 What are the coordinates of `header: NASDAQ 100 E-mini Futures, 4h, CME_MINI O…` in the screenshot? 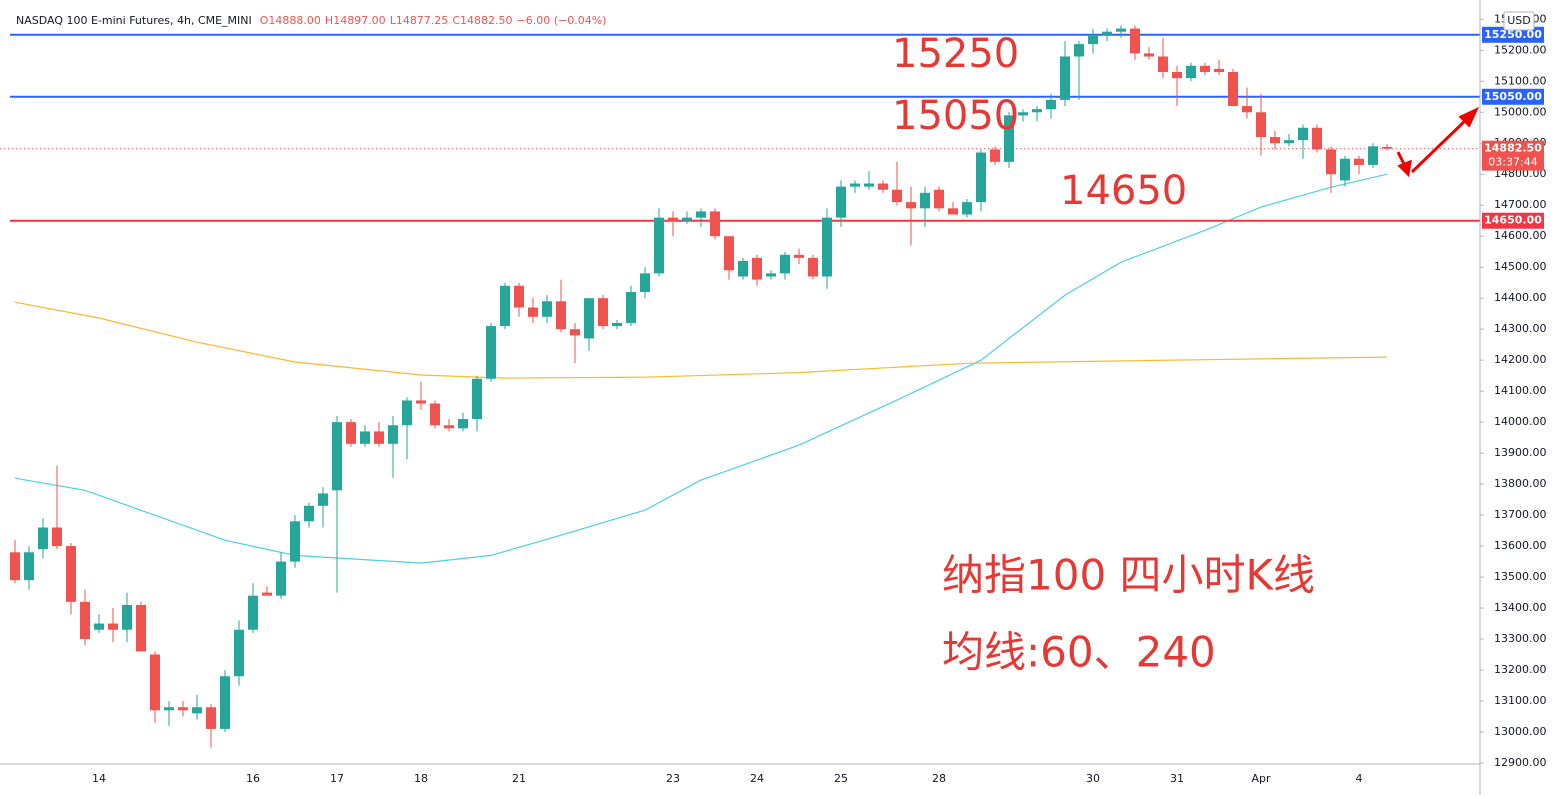 It's located at (311, 20).